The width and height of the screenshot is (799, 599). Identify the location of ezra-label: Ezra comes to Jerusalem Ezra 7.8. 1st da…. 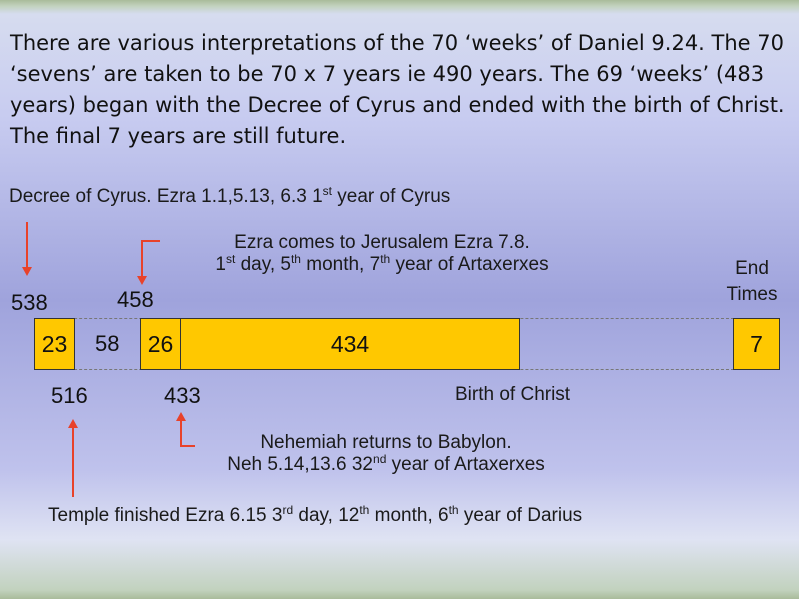
(382, 253).